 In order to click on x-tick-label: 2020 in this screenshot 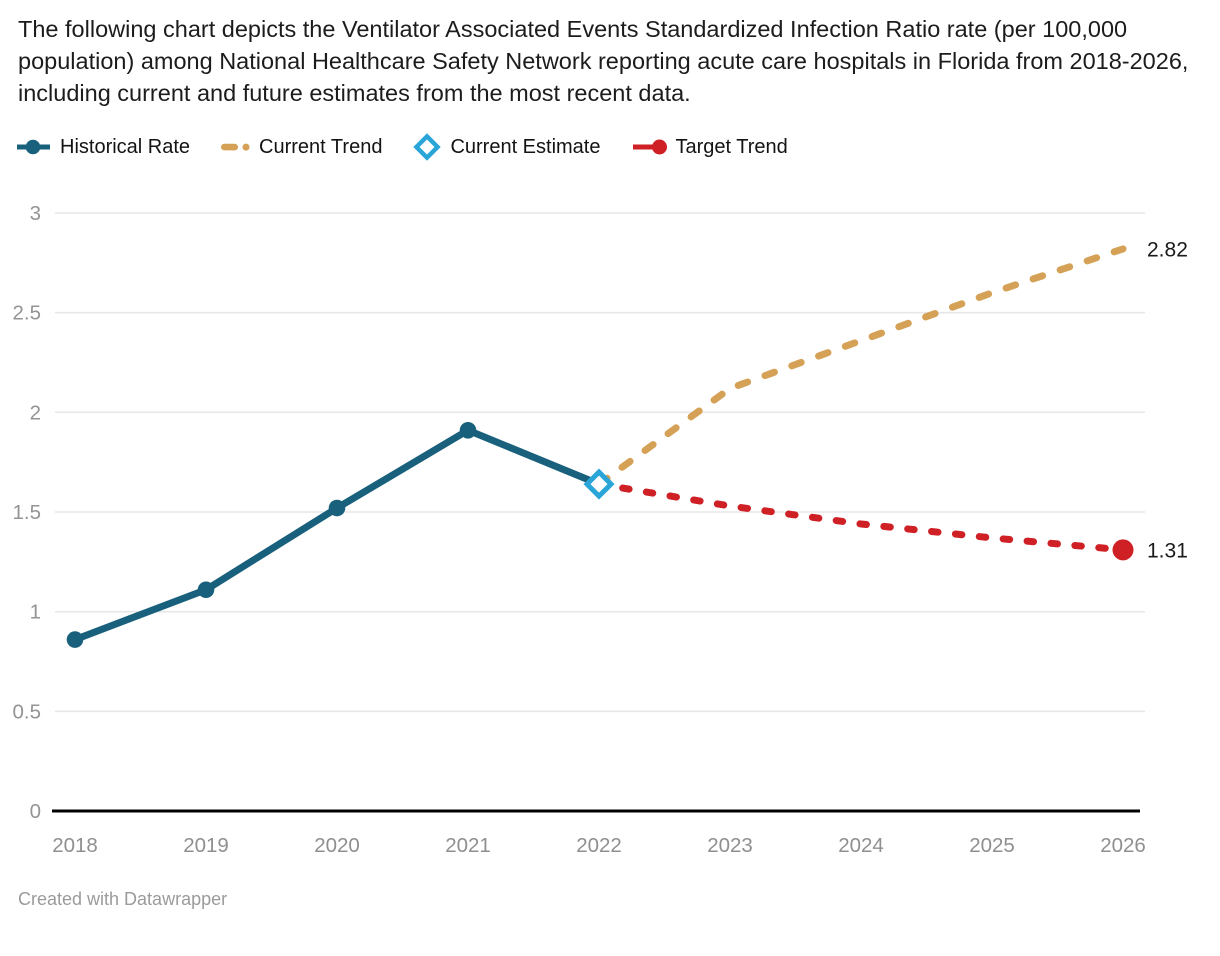, I will do `click(337, 845)`.